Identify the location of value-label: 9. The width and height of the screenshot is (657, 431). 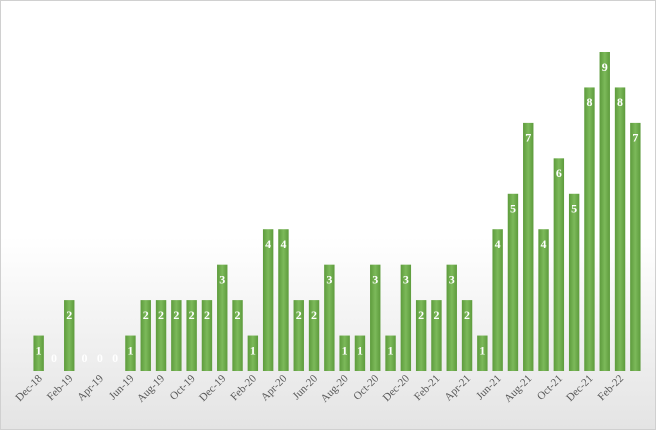
(605, 67).